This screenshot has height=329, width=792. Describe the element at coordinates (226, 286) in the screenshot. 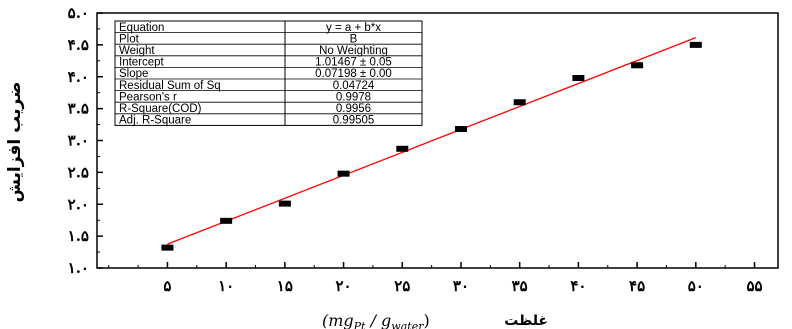

I see `x-tick-label: ۱۰` at that location.